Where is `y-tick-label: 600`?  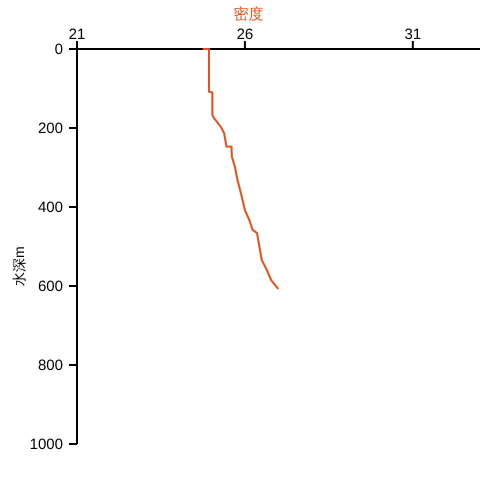 y-tick-label: 600 is located at coordinates (50, 286).